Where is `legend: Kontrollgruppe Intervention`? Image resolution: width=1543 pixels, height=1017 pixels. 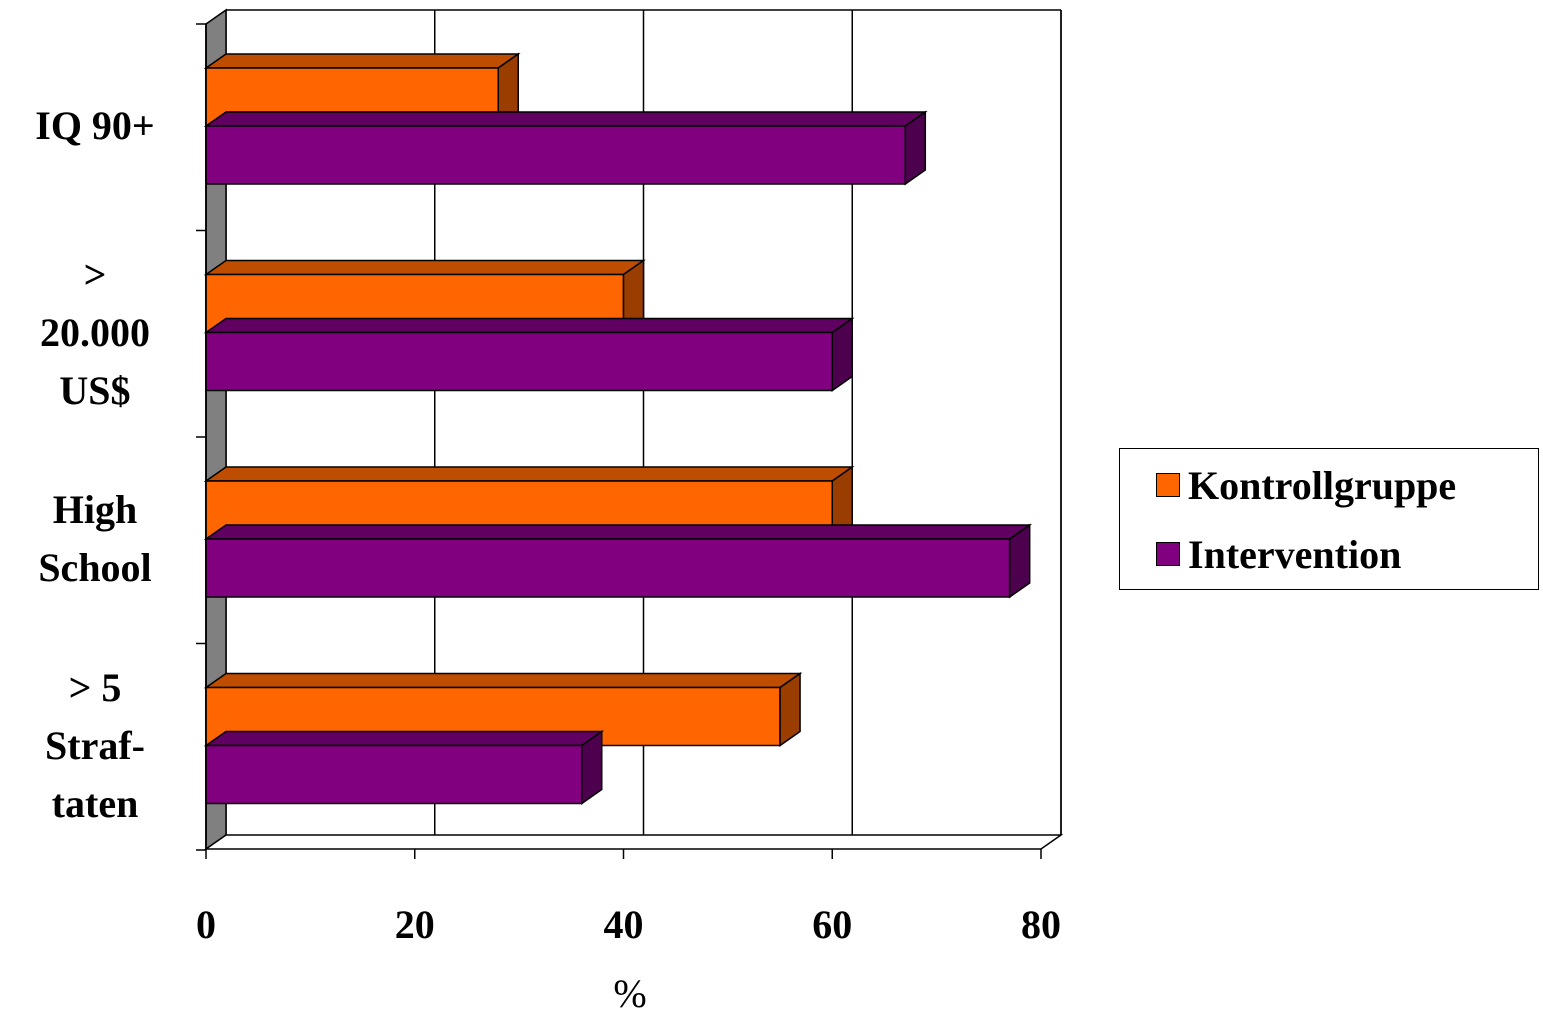 legend: Kontrollgruppe Intervention is located at coordinates (1329, 519).